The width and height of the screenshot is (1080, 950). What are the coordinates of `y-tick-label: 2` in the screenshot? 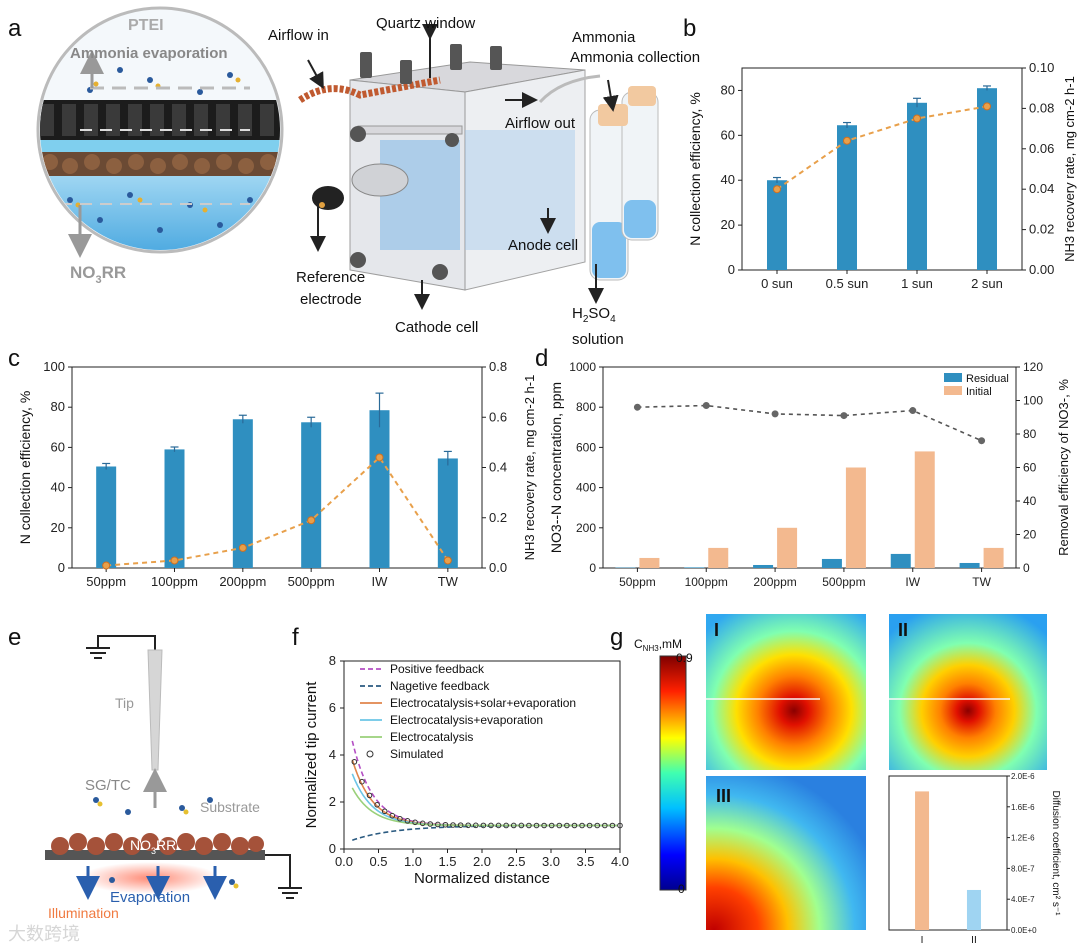 It's located at (332, 801).